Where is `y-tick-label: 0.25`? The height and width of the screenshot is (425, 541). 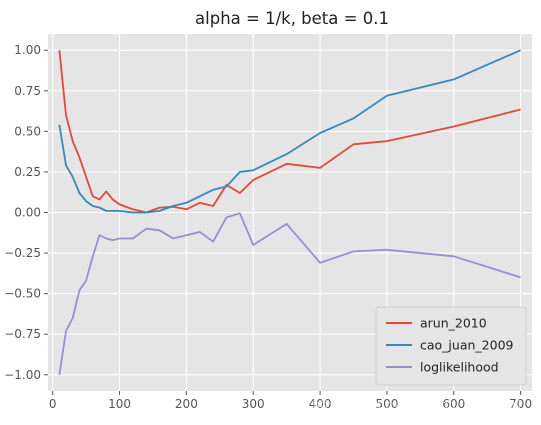
y-tick-label: 0.25 is located at coordinates (27, 172).